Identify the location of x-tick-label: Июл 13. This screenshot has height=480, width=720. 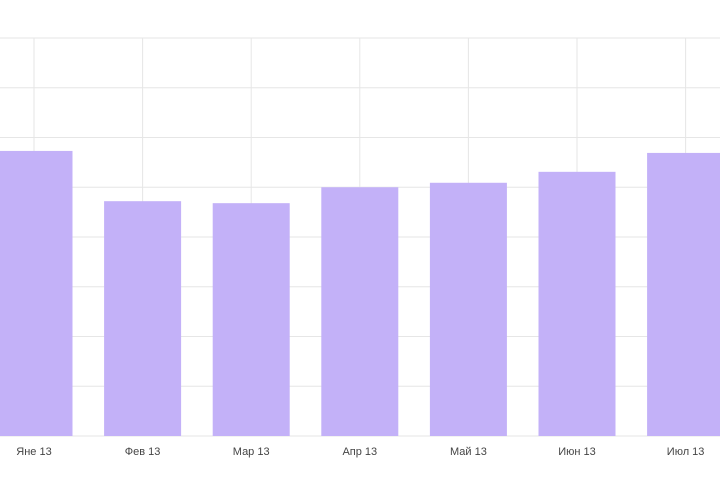
(686, 452).